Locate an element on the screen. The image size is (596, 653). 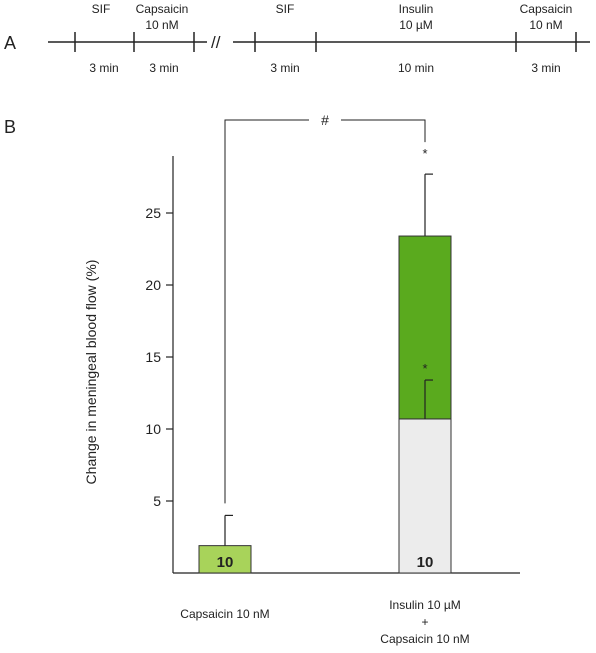
timeline-break: // is located at coordinates (216, 42).